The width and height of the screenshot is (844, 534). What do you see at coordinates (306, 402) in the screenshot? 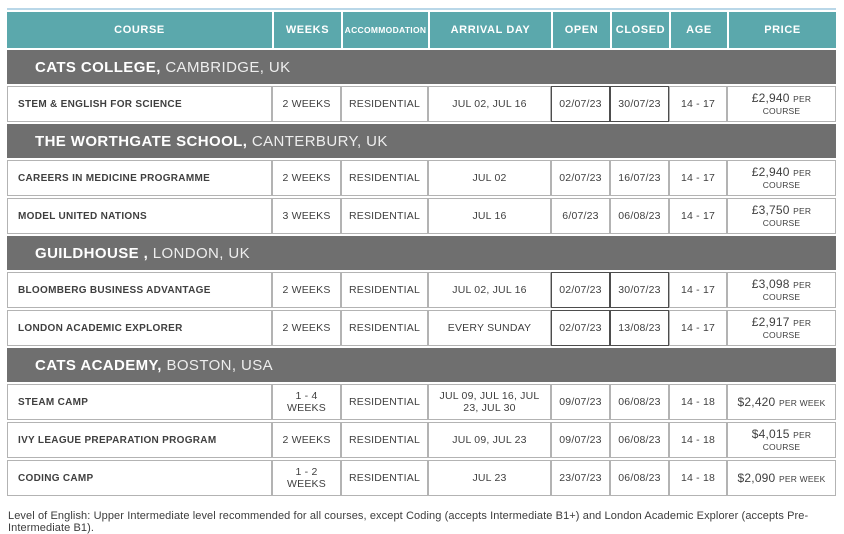
I see `weeks-cell: 1 - 4 WEEKS` at bounding box center [306, 402].